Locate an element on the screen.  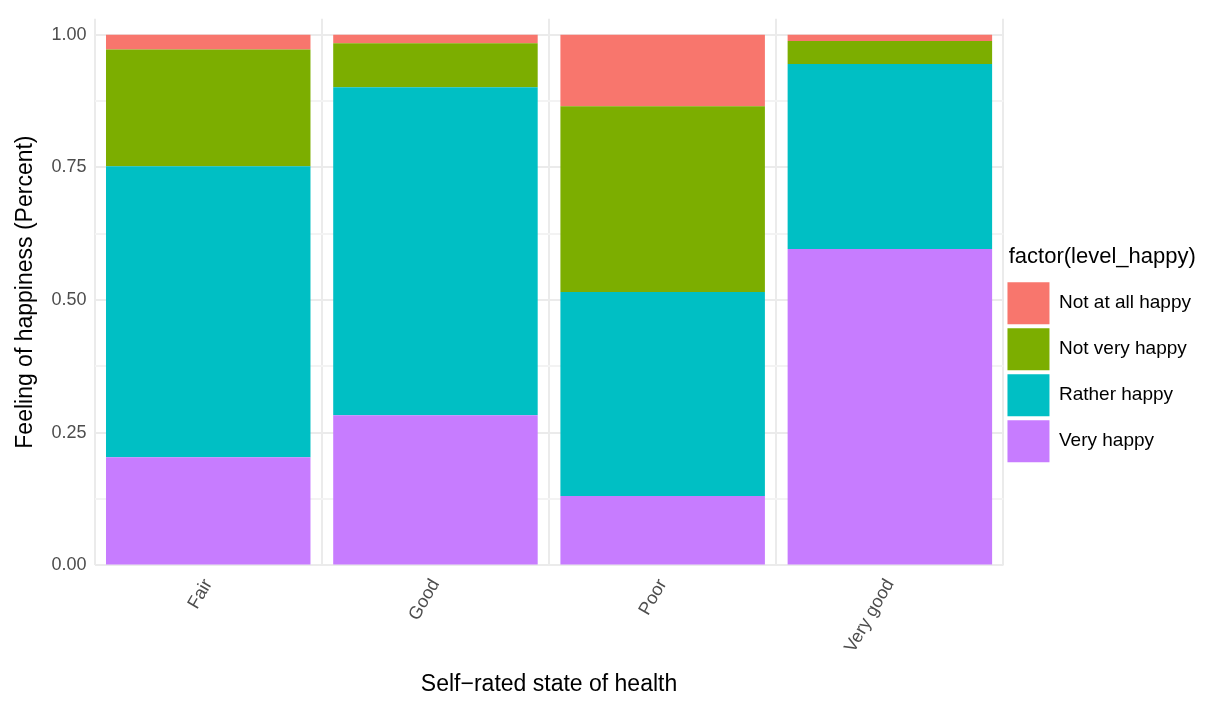
legend-label: Not at all happy is located at coordinates (1125, 302).